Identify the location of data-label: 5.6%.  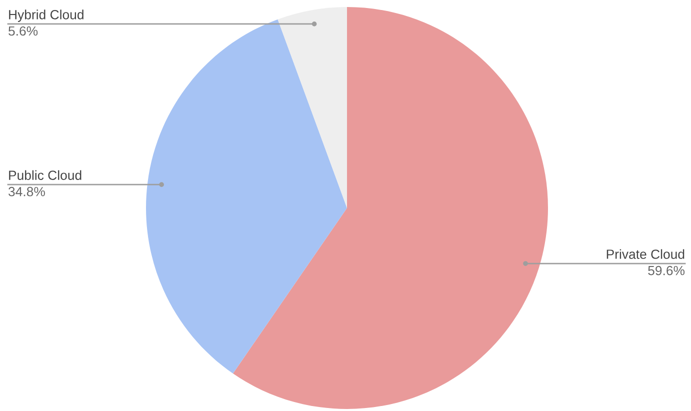
(23, 31).